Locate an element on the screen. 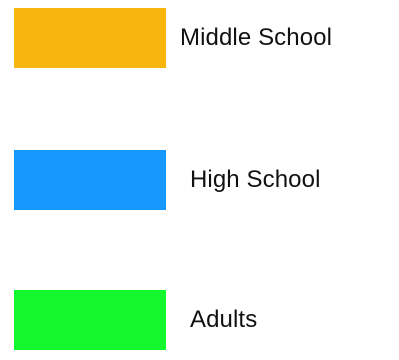 The width and height of the screenshot is (399, 360). legend-swatch-middle-school is located at coordinates (90, 38).